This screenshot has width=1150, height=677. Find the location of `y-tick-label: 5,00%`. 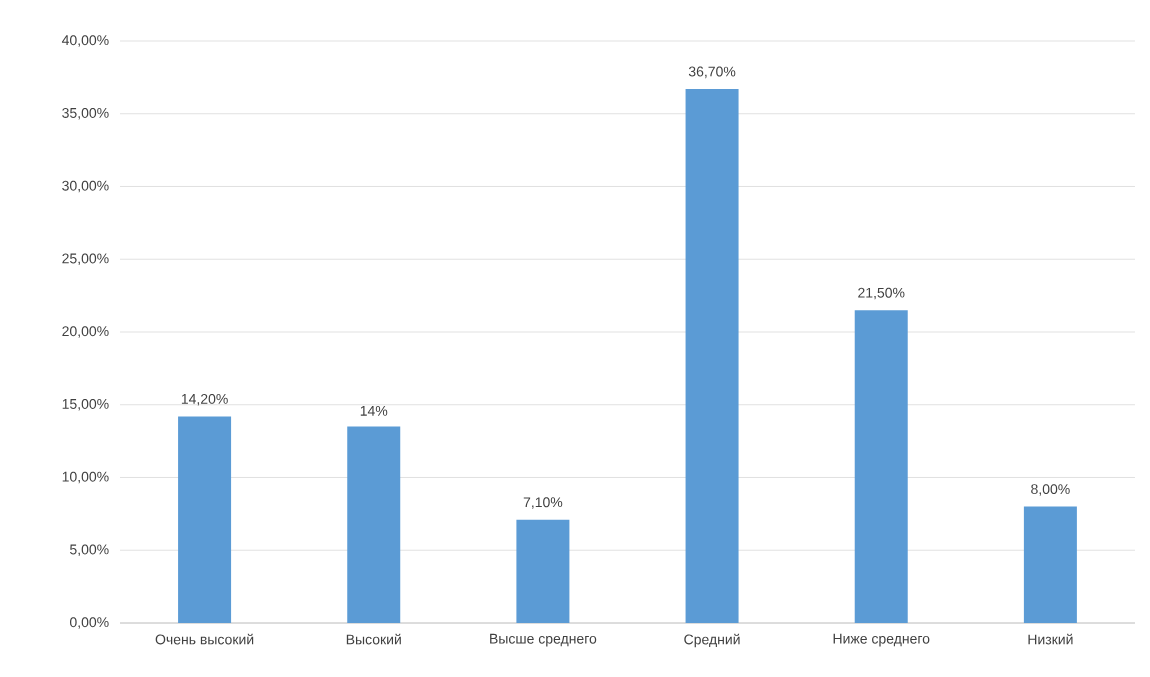

y-tick-label: 5,00% is located at coordinates (89, 550).